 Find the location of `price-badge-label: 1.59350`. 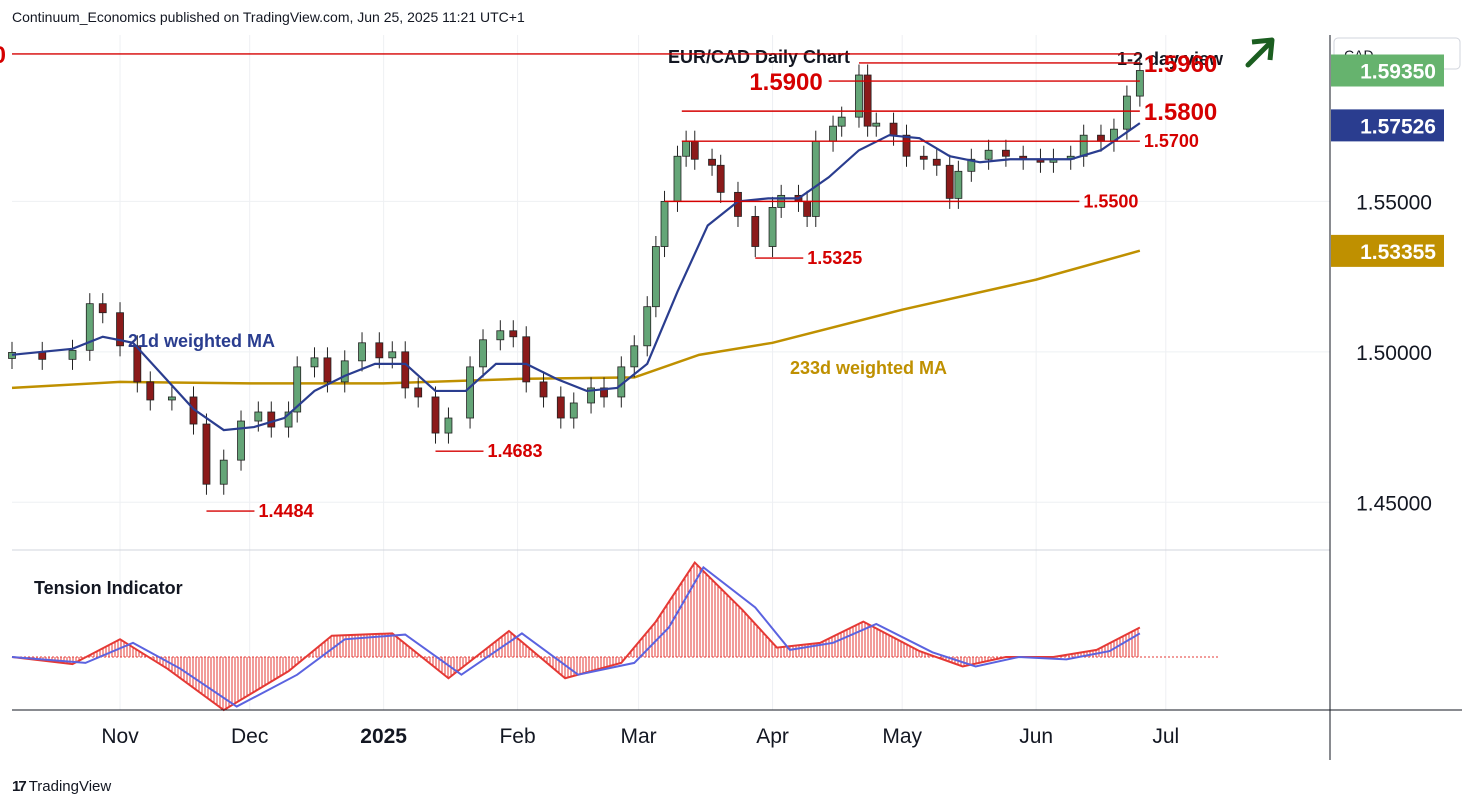

price-badge-label: 1.59350 is located at coordinates (1398, 72).